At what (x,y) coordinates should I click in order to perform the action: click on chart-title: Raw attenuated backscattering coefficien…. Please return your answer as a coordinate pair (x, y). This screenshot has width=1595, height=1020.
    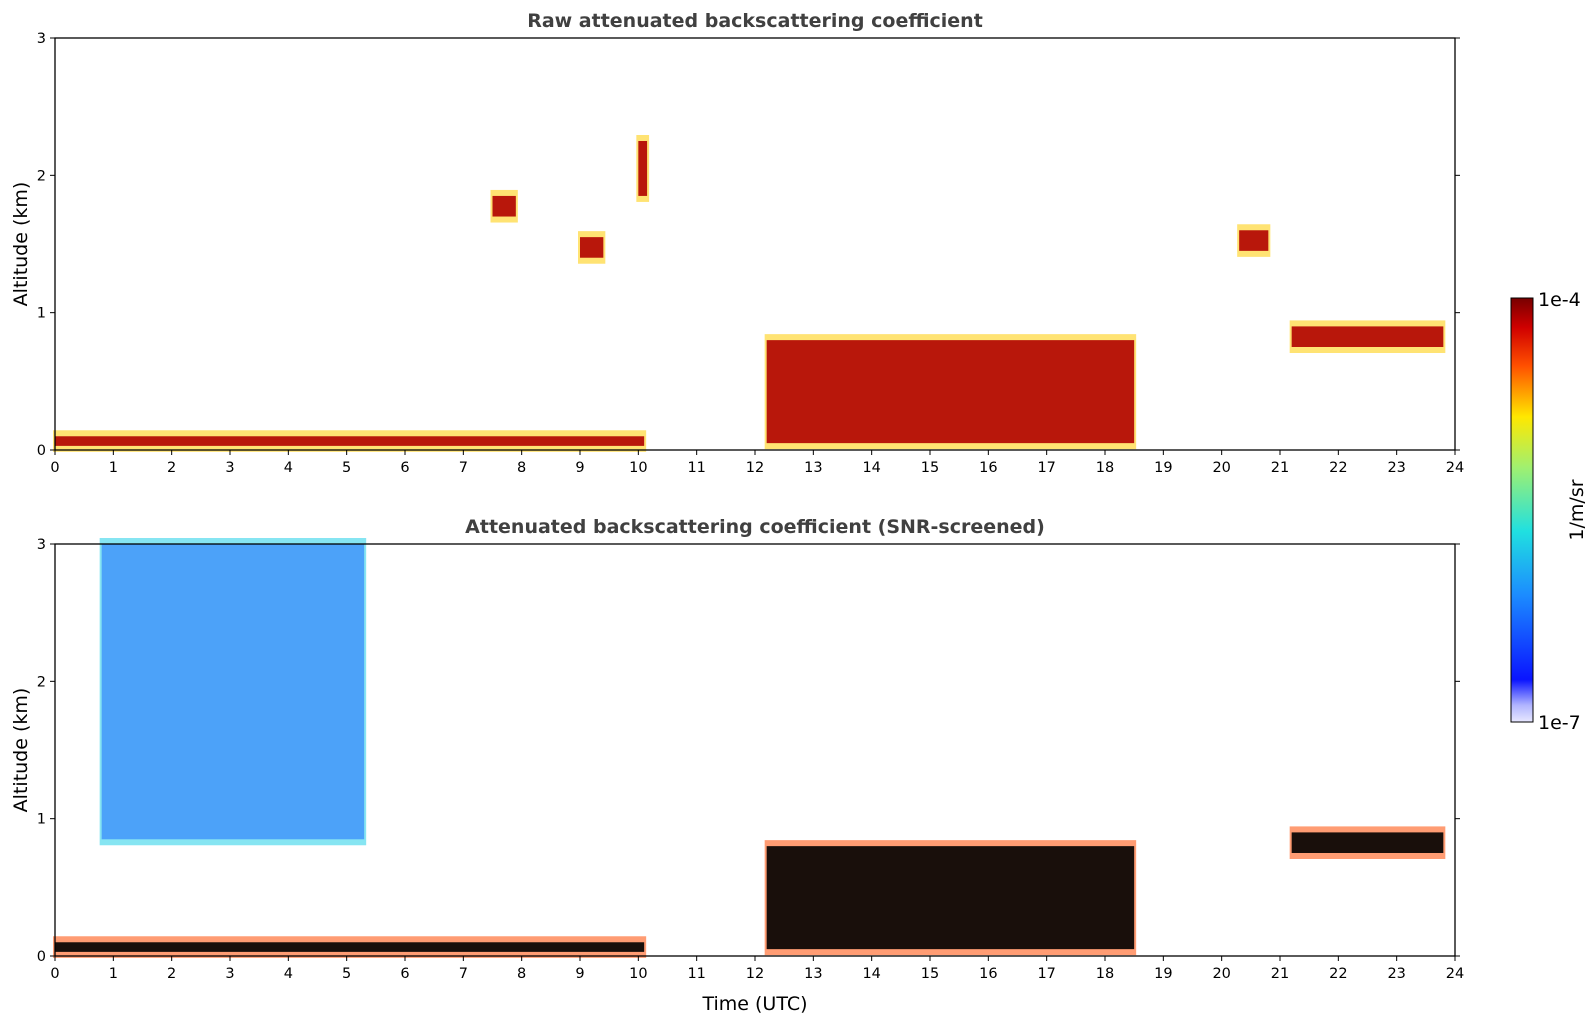
    Looking at the image, I should click on (755, 21).